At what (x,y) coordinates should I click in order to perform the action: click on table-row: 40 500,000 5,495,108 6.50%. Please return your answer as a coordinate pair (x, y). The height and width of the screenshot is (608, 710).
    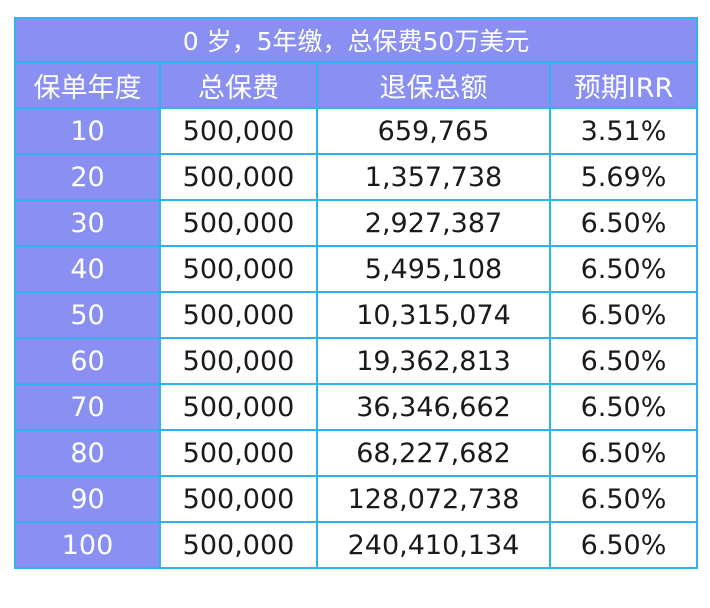
    Looking at the image, I should click on (356, 269).